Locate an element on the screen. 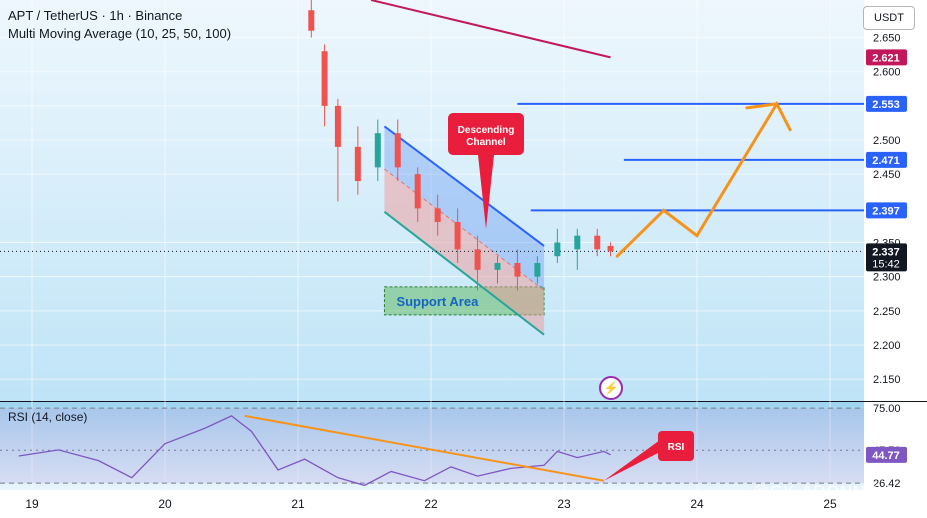 Image resolution: width=927 pixels, height=518 pixels. moving-average is located at coordinates (490, 29).